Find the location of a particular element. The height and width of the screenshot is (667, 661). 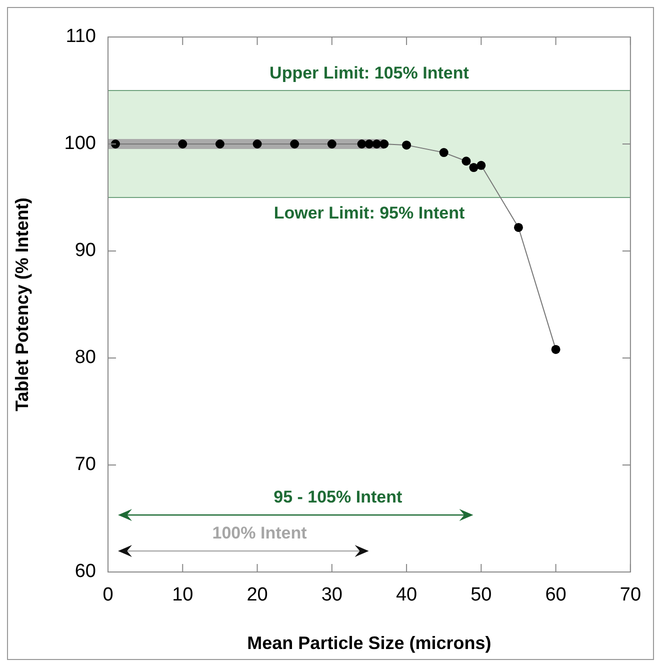

y-tick-label: 70 is located at coordinates (85, 465).